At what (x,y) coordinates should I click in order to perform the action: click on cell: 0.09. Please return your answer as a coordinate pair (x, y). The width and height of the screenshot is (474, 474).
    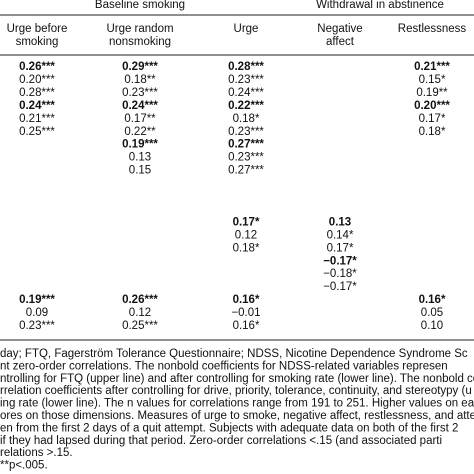
    Looking at the image, I should click on (37, 313).